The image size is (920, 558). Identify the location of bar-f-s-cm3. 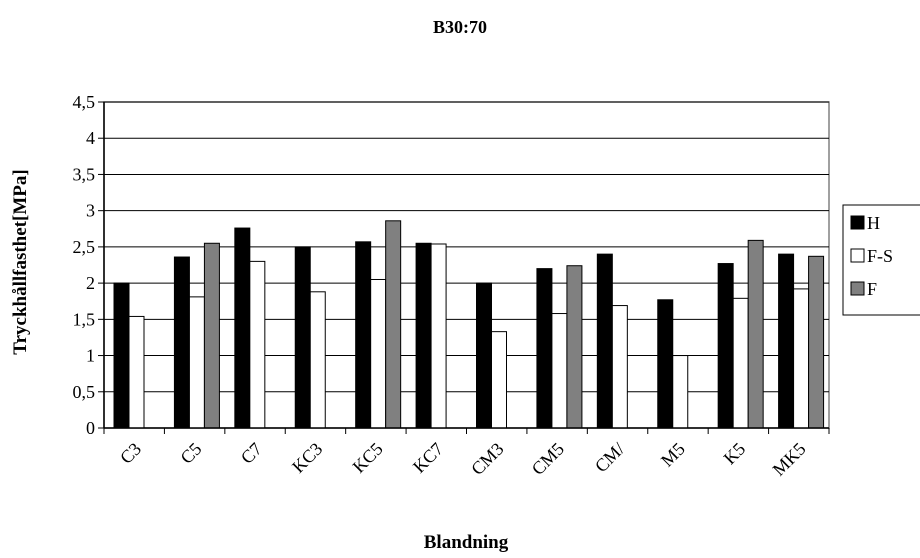
(499, 380).